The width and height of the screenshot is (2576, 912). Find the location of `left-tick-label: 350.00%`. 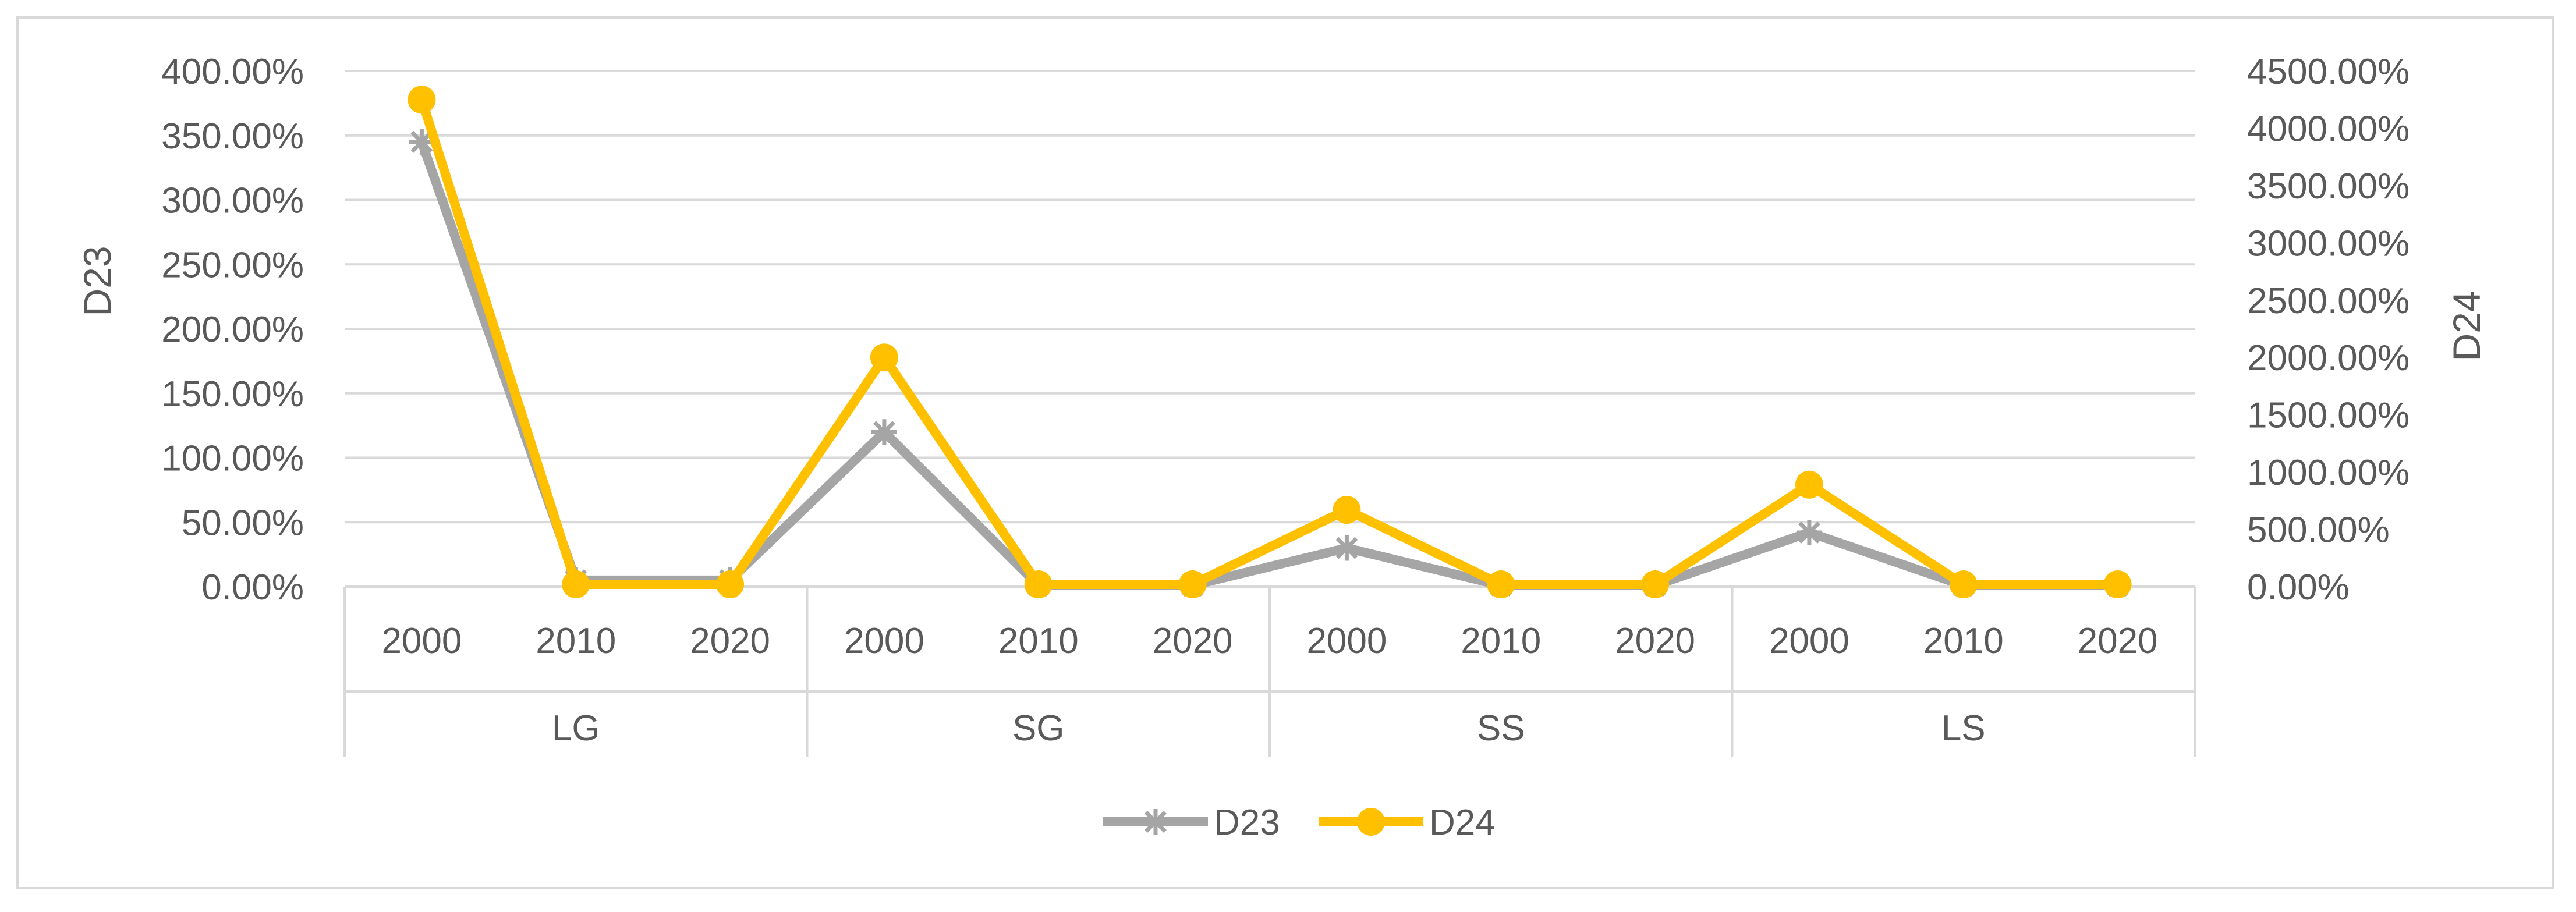

left-tick-label: 350.00% is located at coordinates (232, 136).